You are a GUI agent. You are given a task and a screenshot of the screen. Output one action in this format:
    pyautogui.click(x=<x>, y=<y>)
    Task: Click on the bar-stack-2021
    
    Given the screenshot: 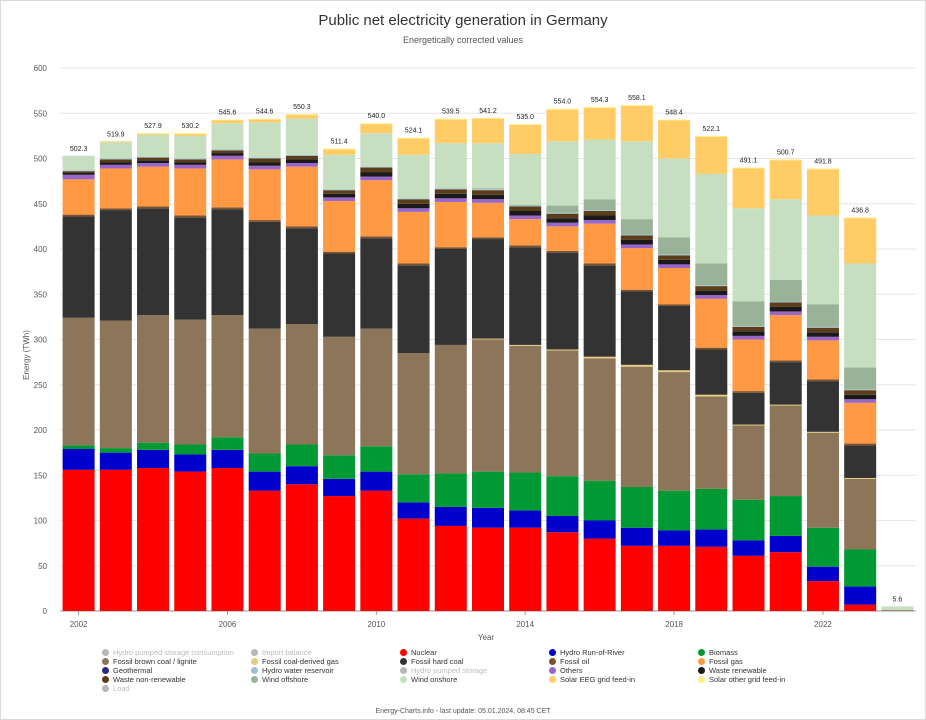 What is the action you would take?
    pyautogui.click(x=785, y=385)
    